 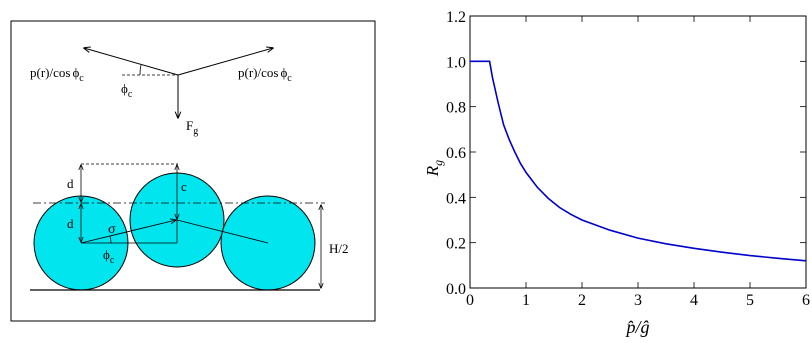 I want to click on x-tick-label: 5, so click(x=750, y=300).